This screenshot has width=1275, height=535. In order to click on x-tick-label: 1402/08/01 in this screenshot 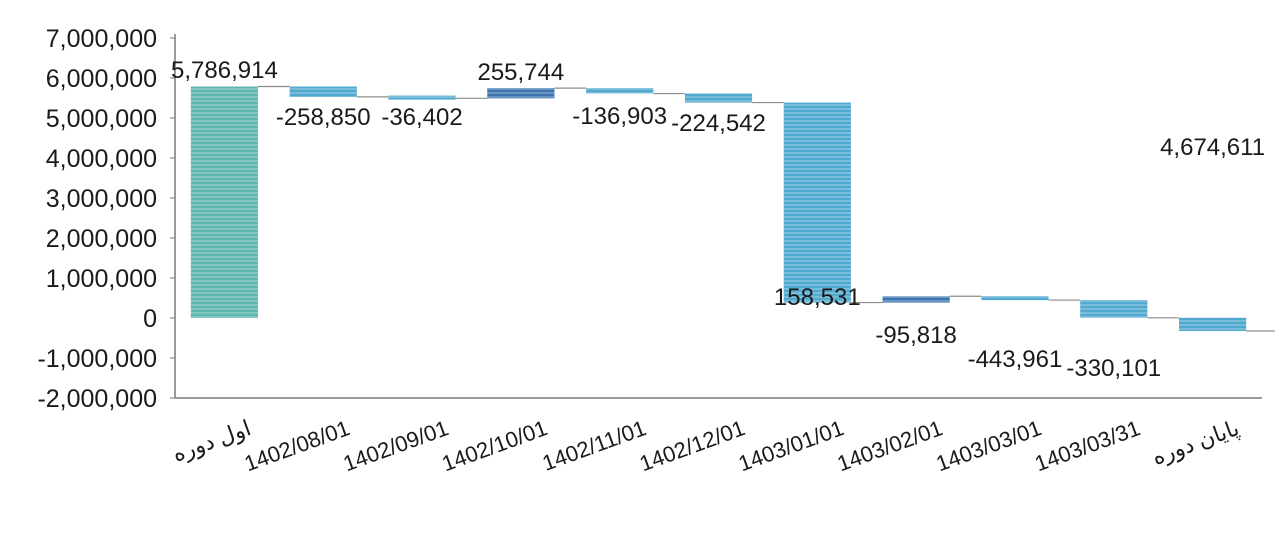, I will do `click(297, 445)`.